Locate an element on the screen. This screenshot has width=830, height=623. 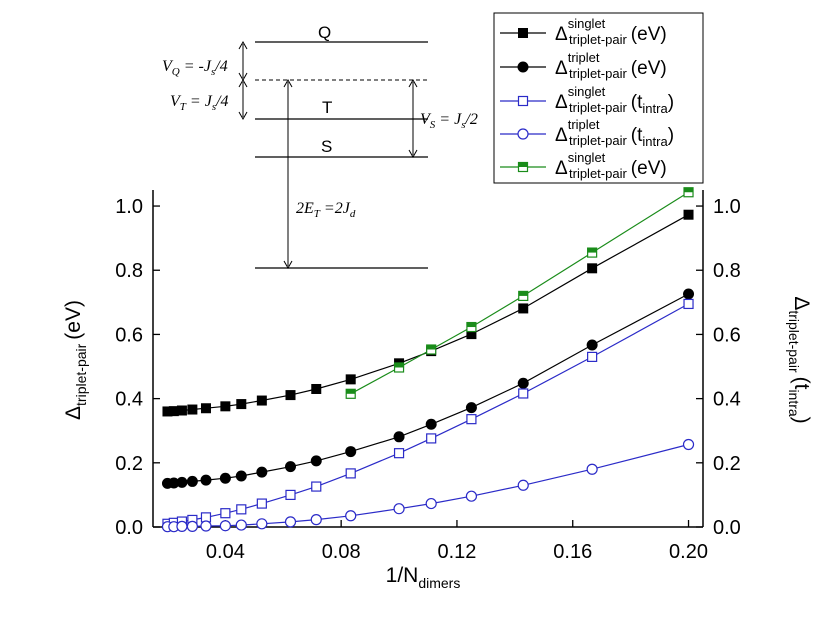
x-tick-label: 0.12 is located at coordinates (456, 552).